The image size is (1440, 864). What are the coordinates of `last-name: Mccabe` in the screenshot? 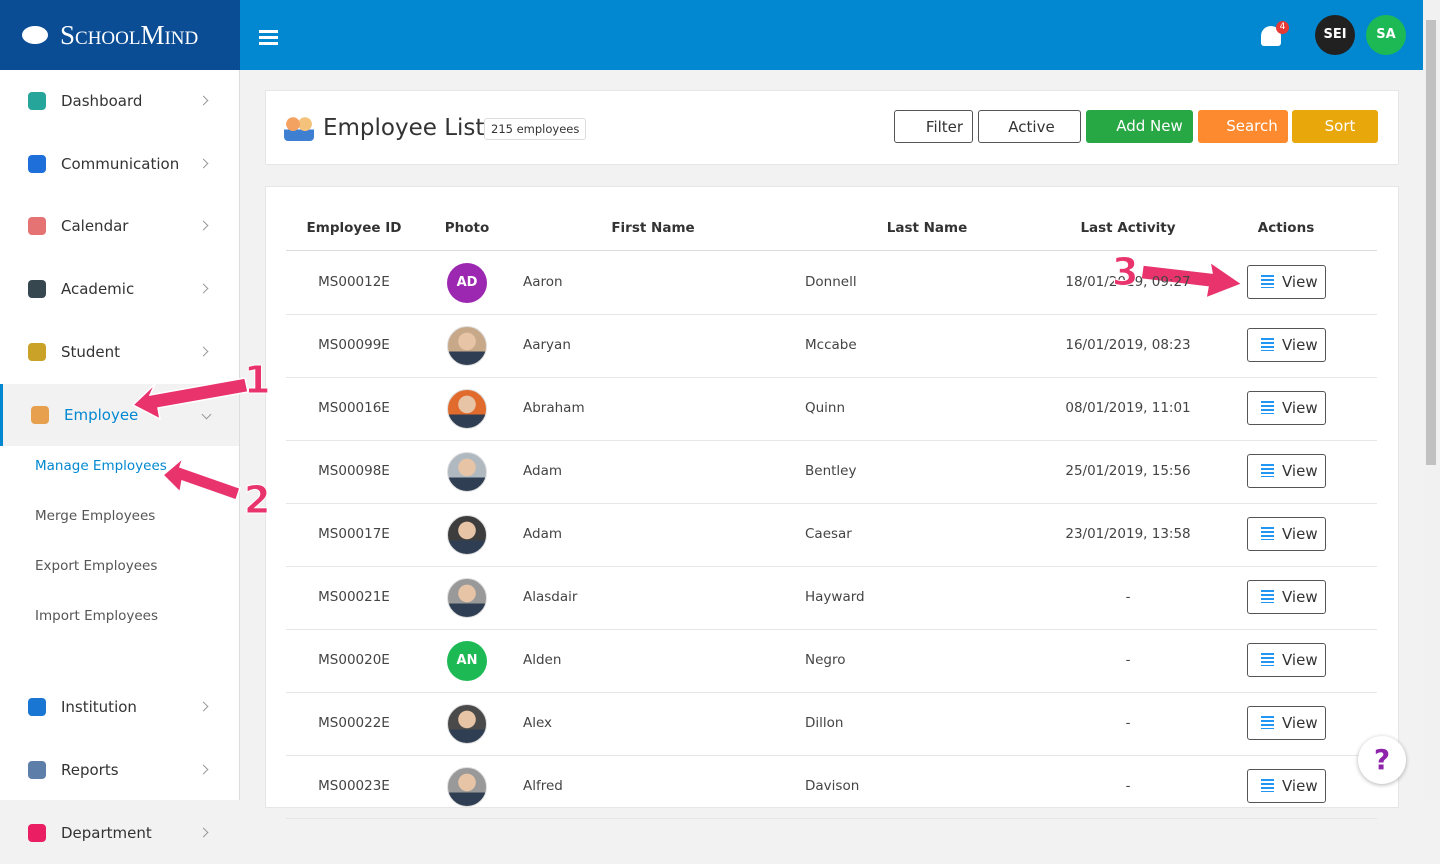 It's located at (831, 345).